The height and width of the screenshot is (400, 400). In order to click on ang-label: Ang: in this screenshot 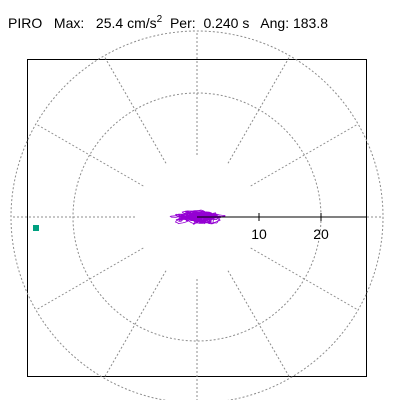, I will do `click(275, 23)`.